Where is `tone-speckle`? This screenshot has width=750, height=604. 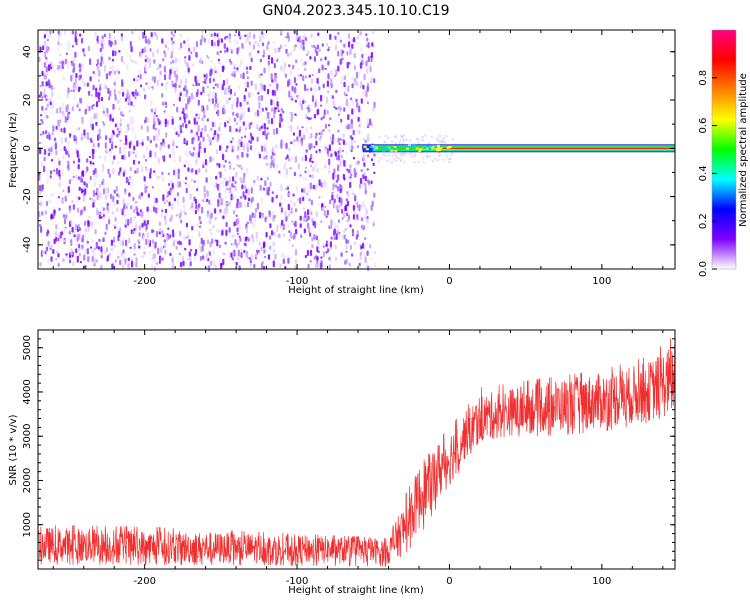 tone-speckle is located at coordinates (395, 147).